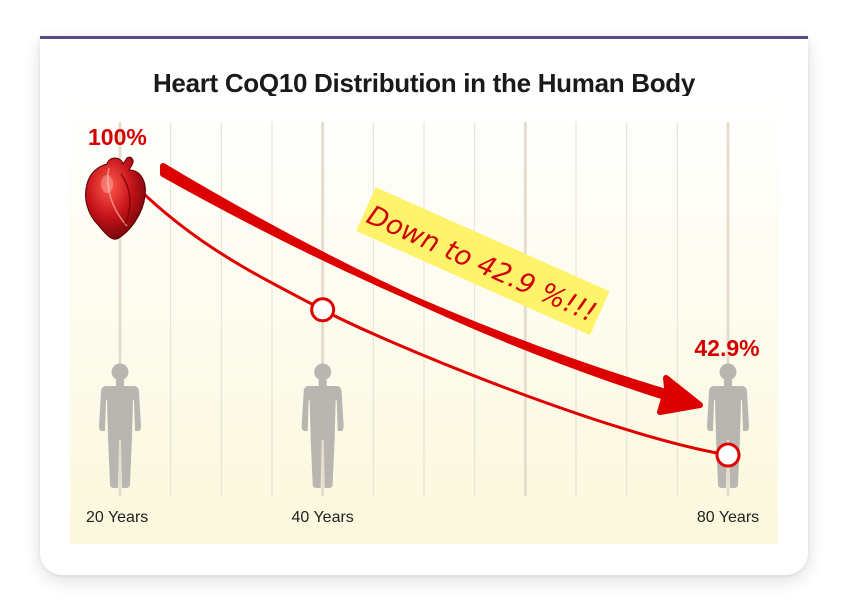 The height and width of the screenshot is (615, 848). What do you see at coordinates (728, 517) in the screenshot?
I see `tick-label: 80 Years` at bounding box center [728, 517].